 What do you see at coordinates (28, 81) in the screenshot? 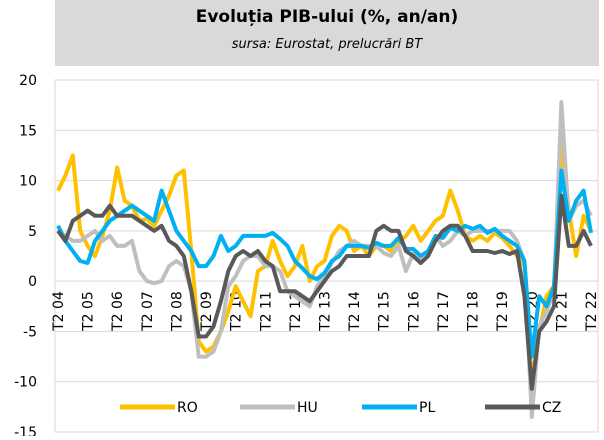
I see `y-tick-label: 20` at bounding box center [28, 81].